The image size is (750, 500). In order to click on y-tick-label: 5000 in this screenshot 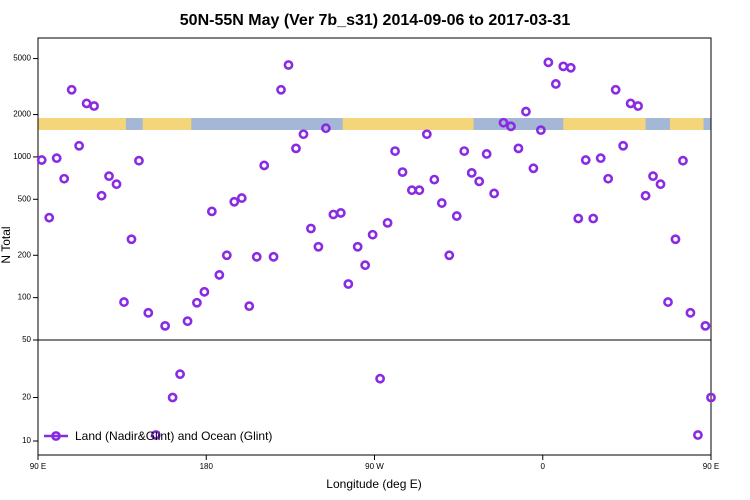, I will do `click(22, 58)`.